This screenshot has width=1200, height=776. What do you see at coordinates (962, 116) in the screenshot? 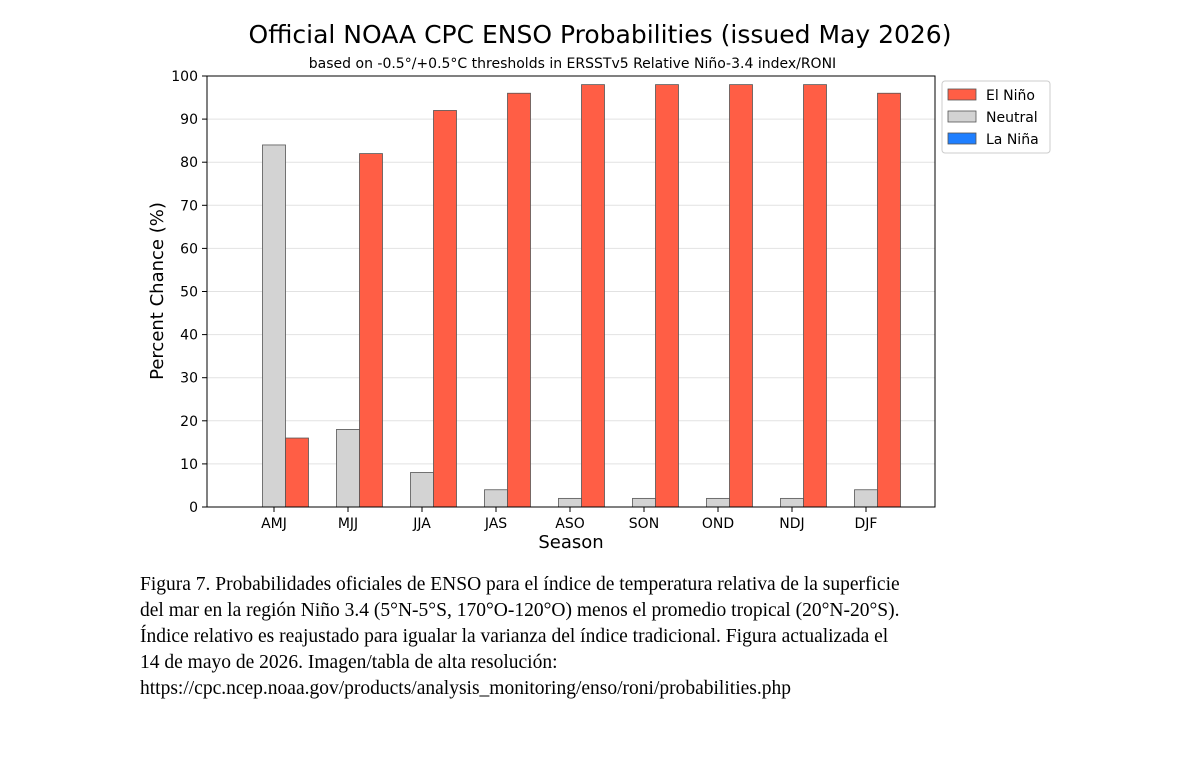
I see `legend-swatch-neutral` at bounding box center [962, 116].